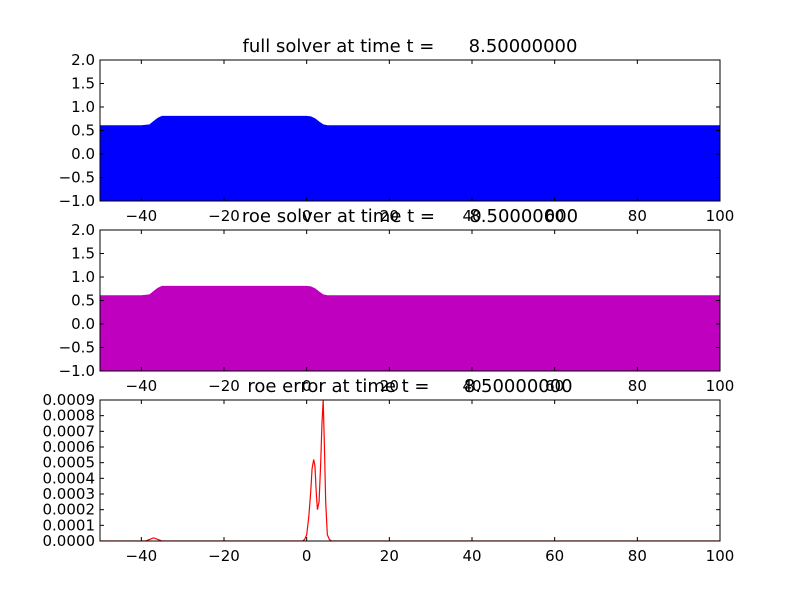 This screenshot has height=600, width=800. Describe the element at coordinates (69, 541) in the screenshot. I see `y-tick-label: 0.0000` at that location.